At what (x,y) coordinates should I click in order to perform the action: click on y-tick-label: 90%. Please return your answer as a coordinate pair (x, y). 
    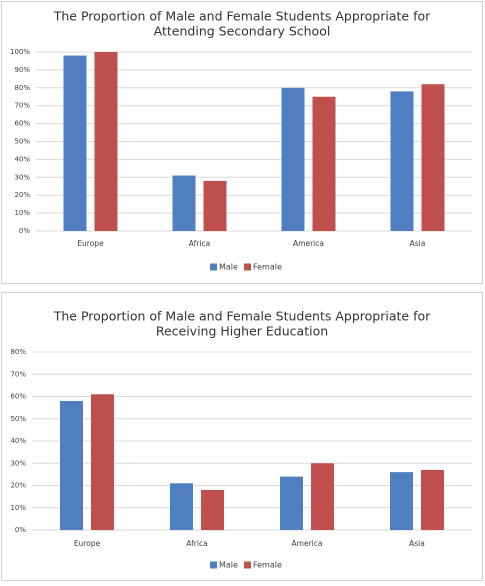
    Looking at the image, I should click on (22, 70).